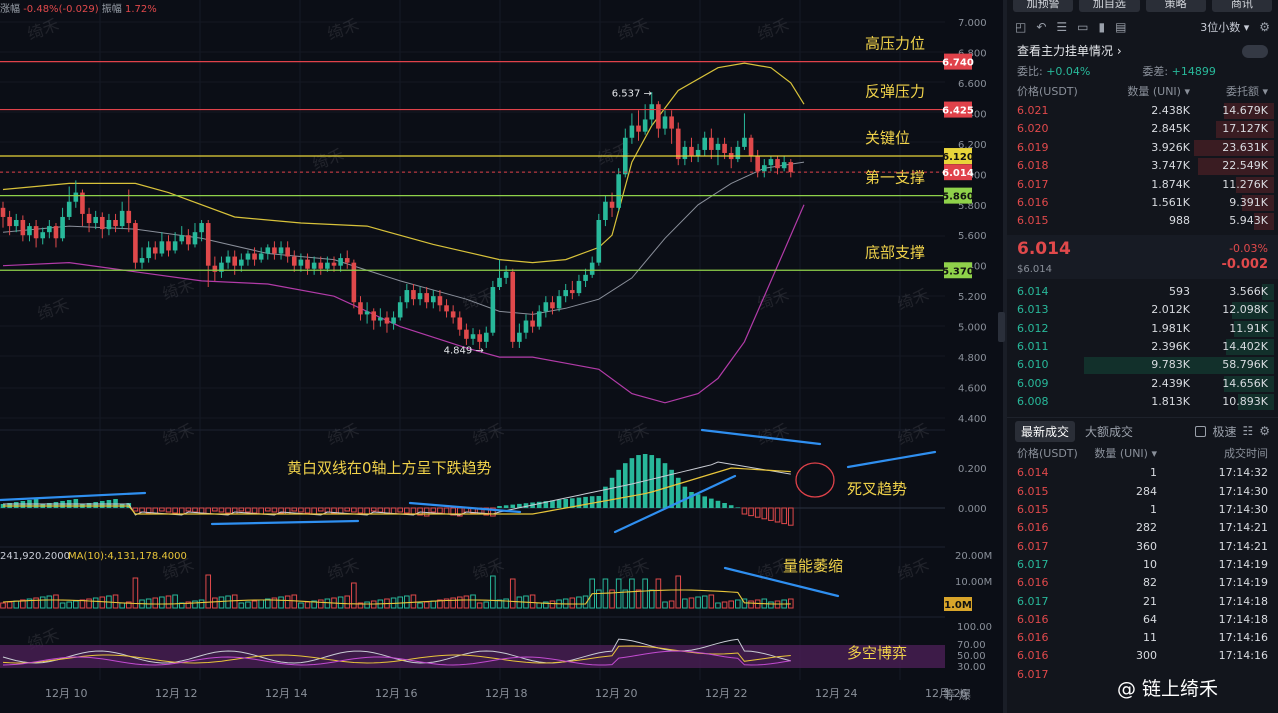 This screenshot has height=713, width=1278. I want to click on rsi-annotation: 多空博弈, so click(877, 653).